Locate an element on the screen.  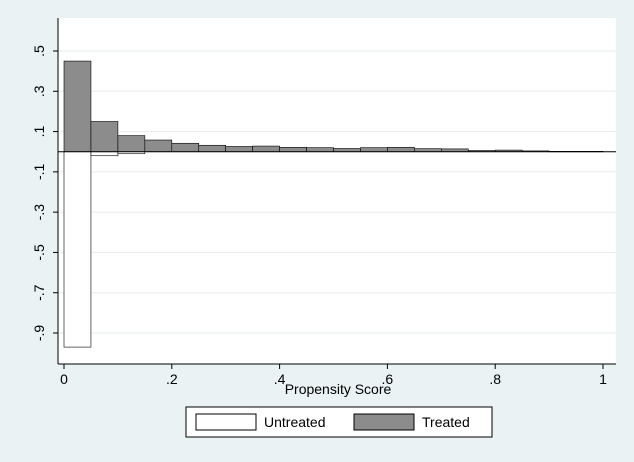
x-tick-label: .6 is located at coordinates (388, 379).